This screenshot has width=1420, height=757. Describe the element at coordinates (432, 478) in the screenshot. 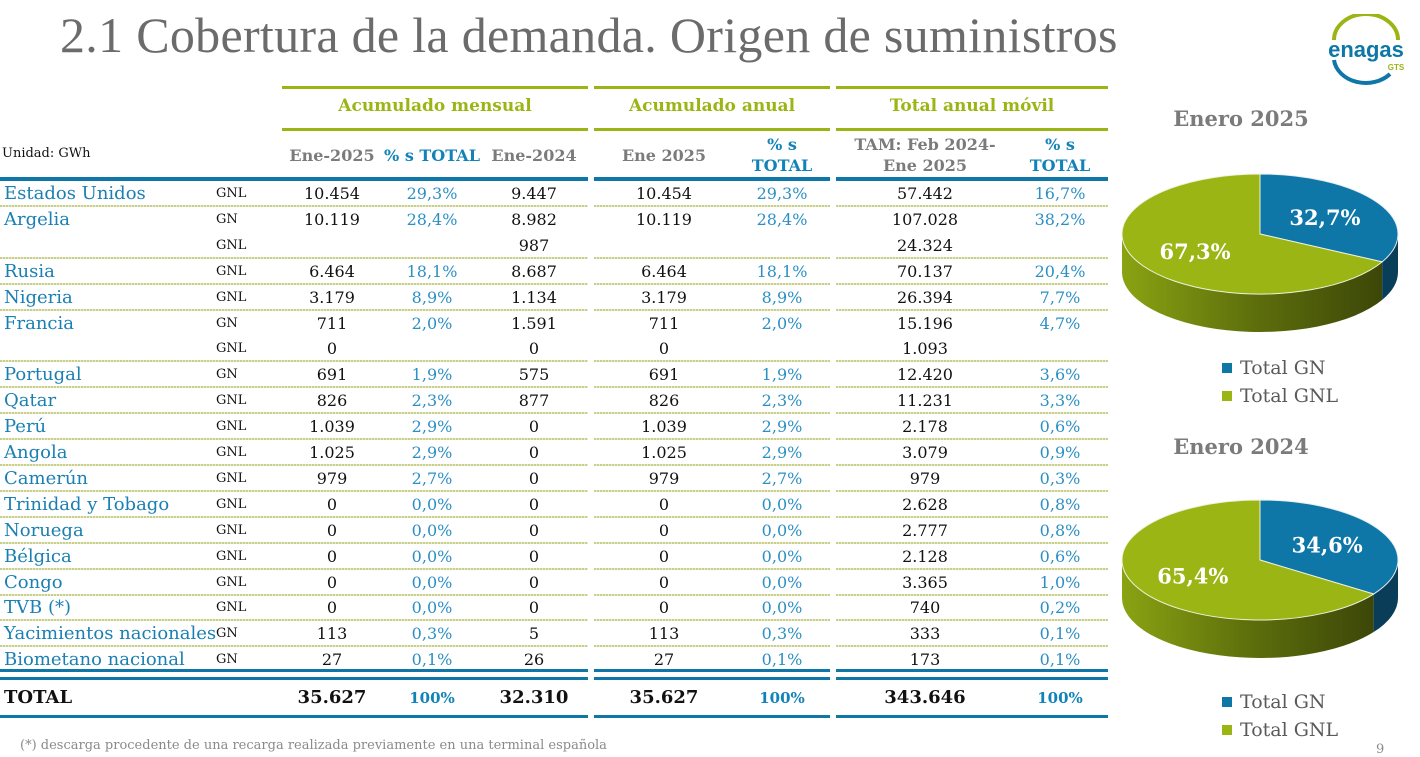

I see `pct-cell: 2,7%` at that location.